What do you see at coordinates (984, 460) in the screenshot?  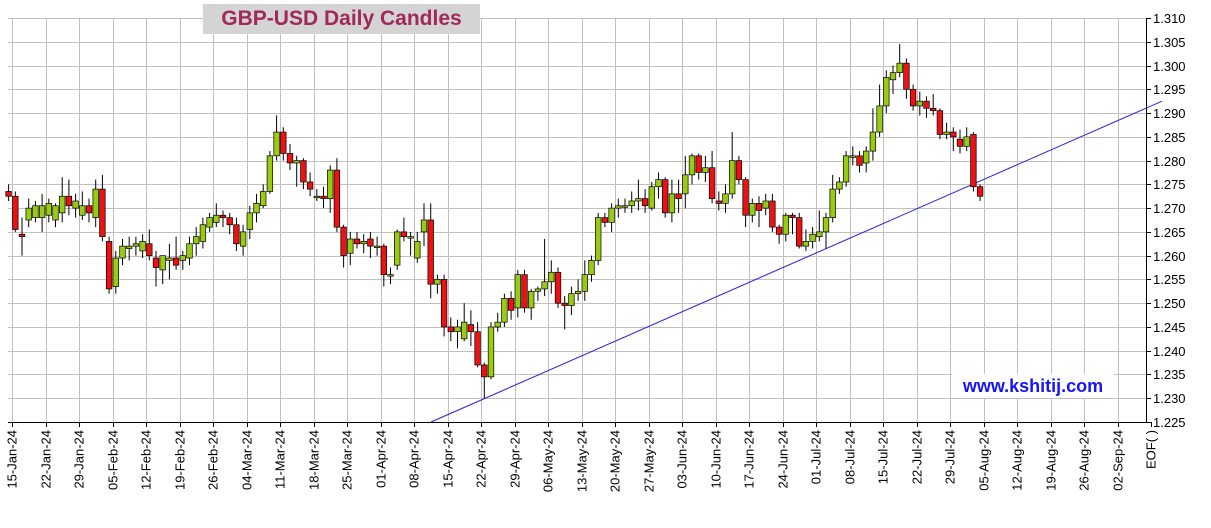 I see `x-tick-label: 05-Aug-24` at bounding box center [984, 460].